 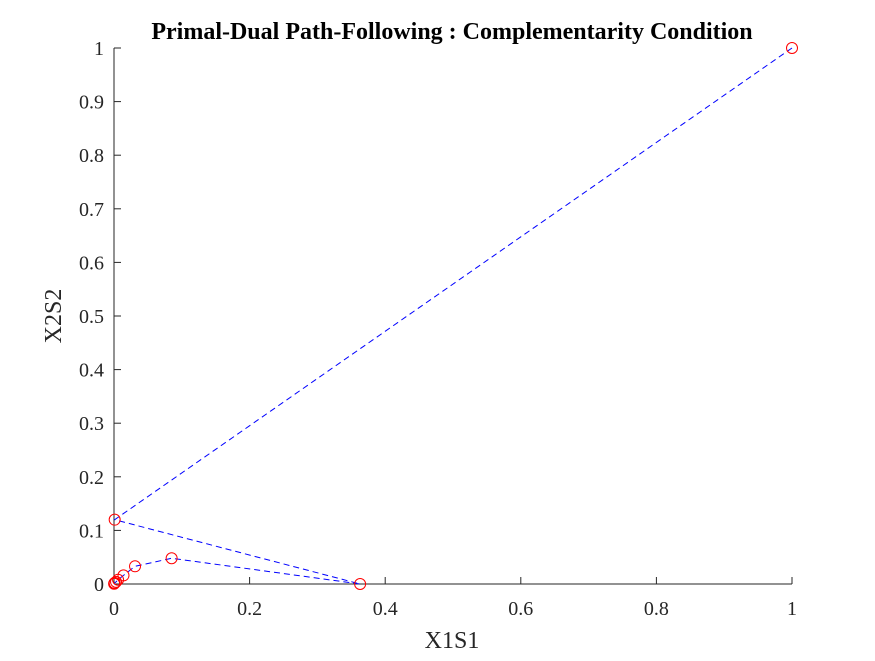 I want to click on y-tick-label: 1, so click(x=99, y=49).